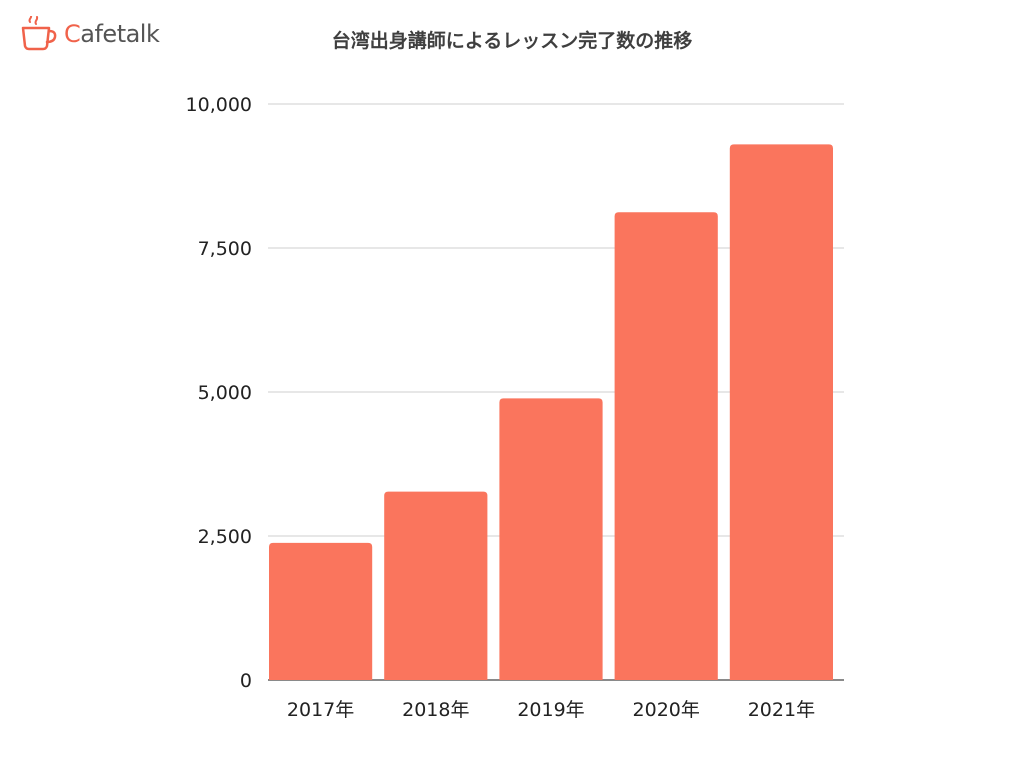 The height and width of the screenshot is (768, 1024). What do you see at coordinates (120, 34) in the screenshot?
I see `logo-rest: afetalk` at bounding box center [120, 34].